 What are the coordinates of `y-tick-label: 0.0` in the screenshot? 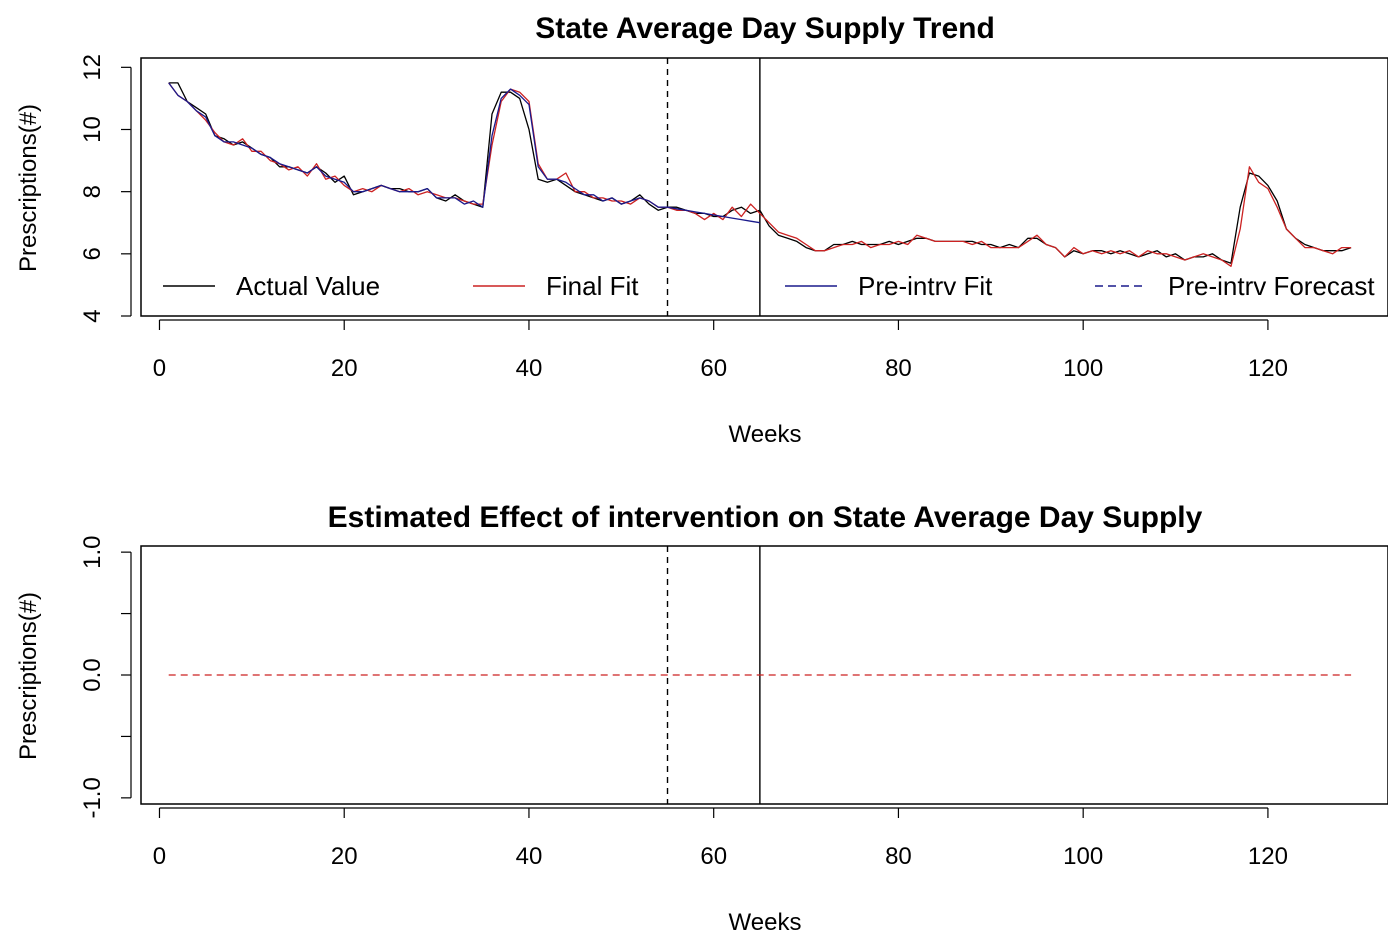 It's located at (92, 674).